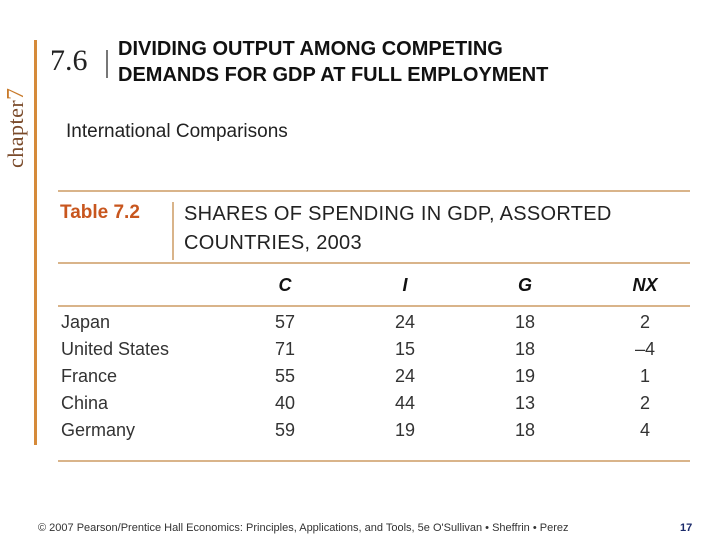 The image size is (720, 540). Describe the element at coordinates (285, 403) in the screenshot. I see `cell-c: 40` at that location.